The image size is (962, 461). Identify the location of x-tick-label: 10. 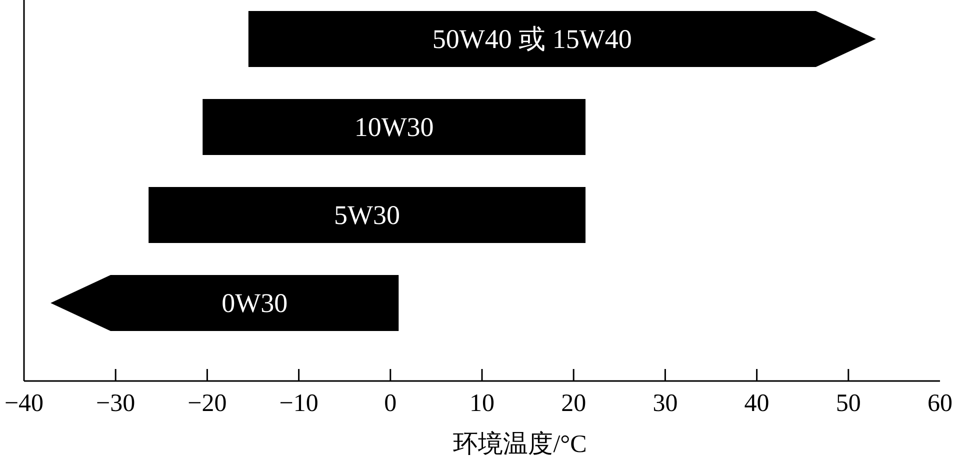
(482, 403).